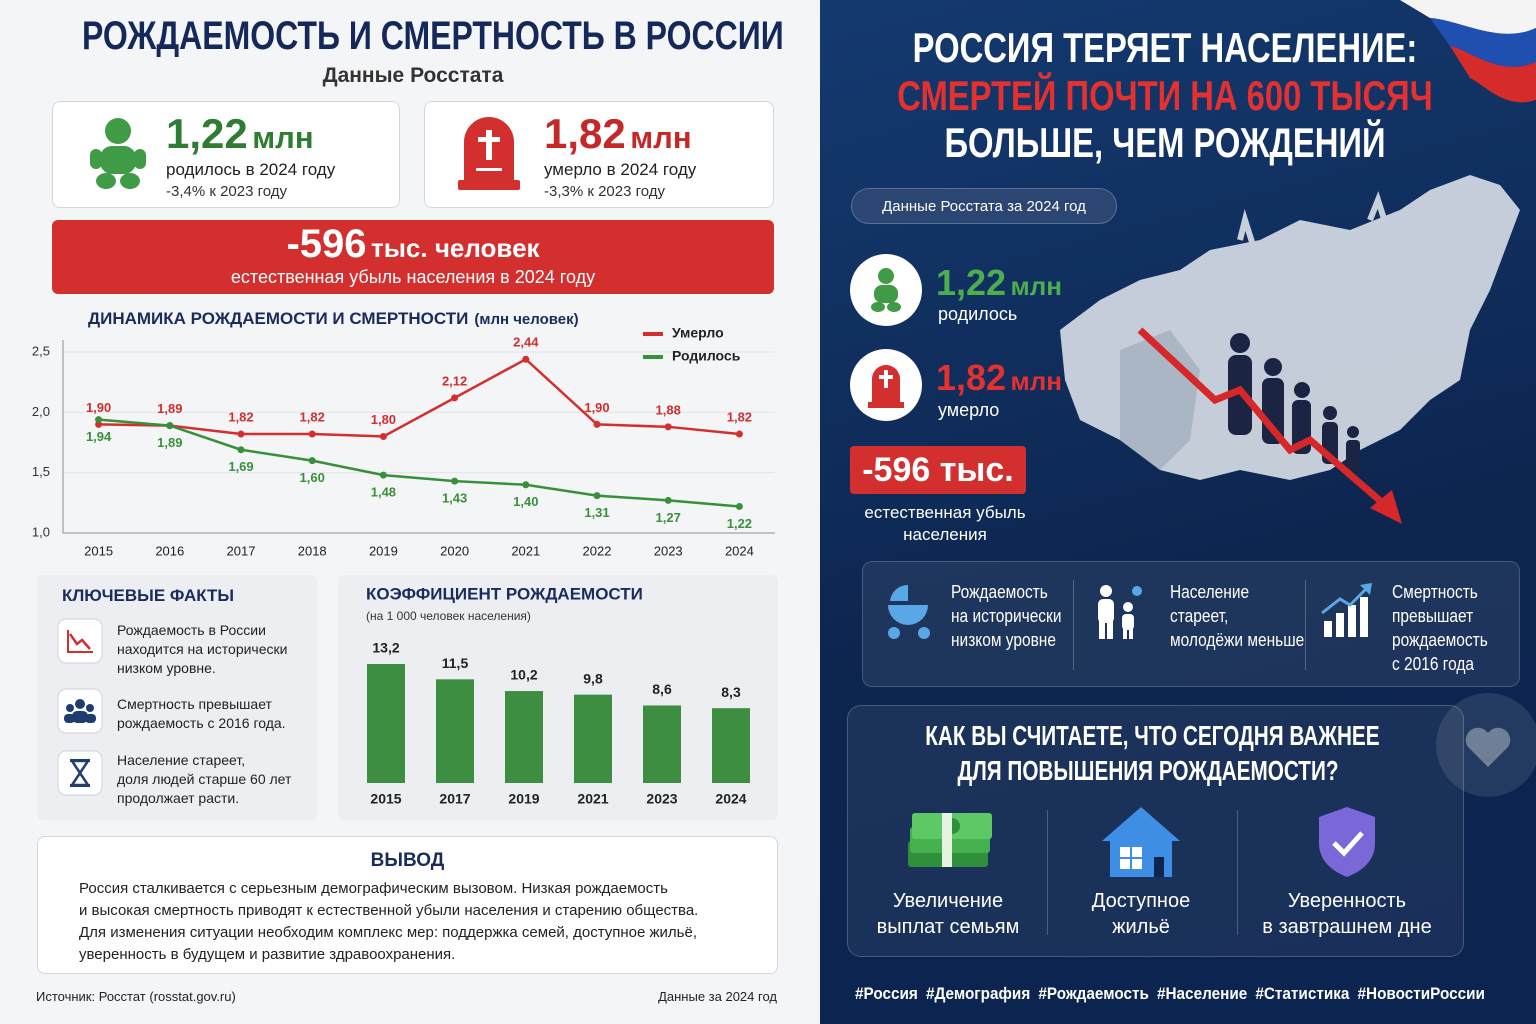 The image size is (1536, 1024). What do you see at coordinates (99, 436) in the screenshot?
I see `value-label: 1,94` at bounding box center [99, 436].